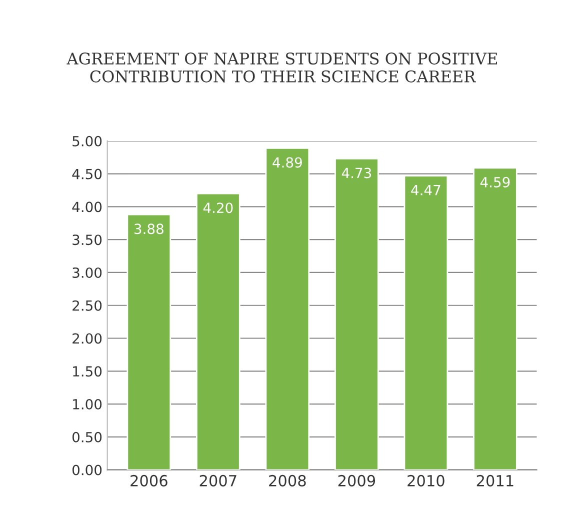  What do you see at coordinates (87, 404) in the screenshot?
I see `y-tick-label: 1.00` at bounding box center [87, 404].